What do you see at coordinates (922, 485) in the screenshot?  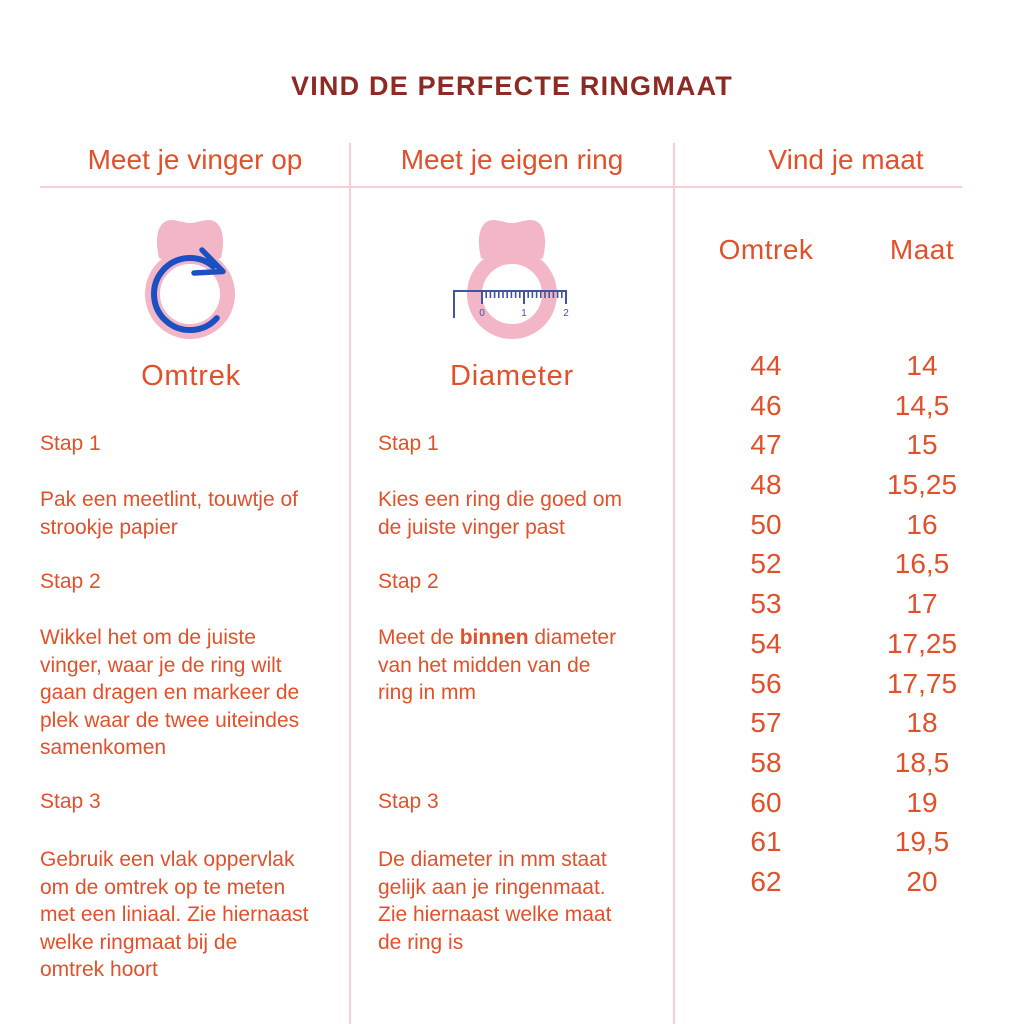 I see `size-value: 15,25` at bounding box center [922, 485].